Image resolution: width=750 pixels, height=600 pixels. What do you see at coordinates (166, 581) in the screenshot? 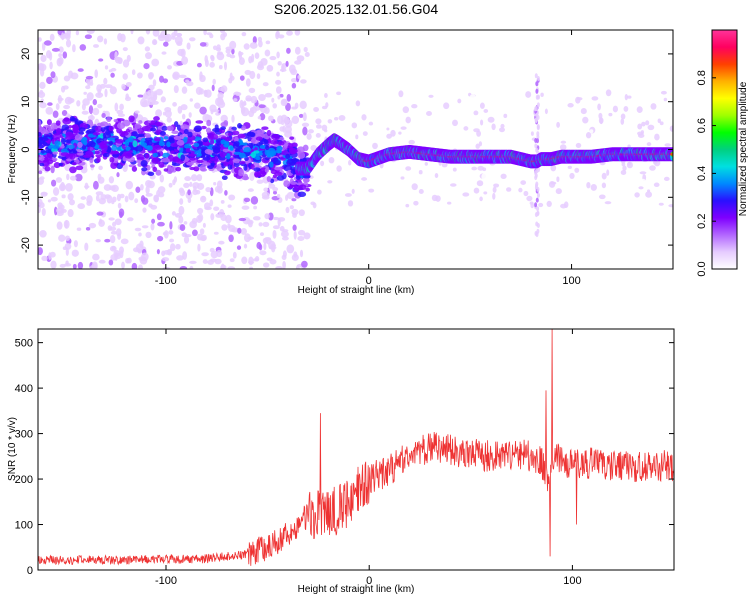
I see `x-tick-label: -100` at bounding box center [166, 581].